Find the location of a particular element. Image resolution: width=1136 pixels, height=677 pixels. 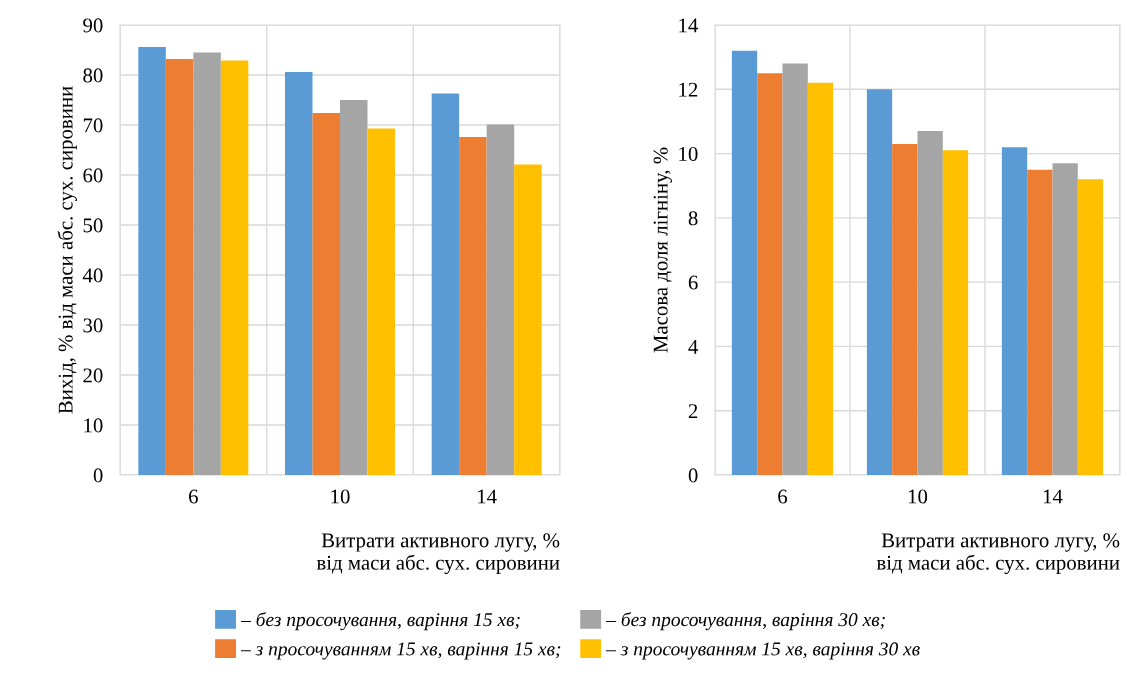

y-tick-label: 60 is located at coordinates (93, 175).